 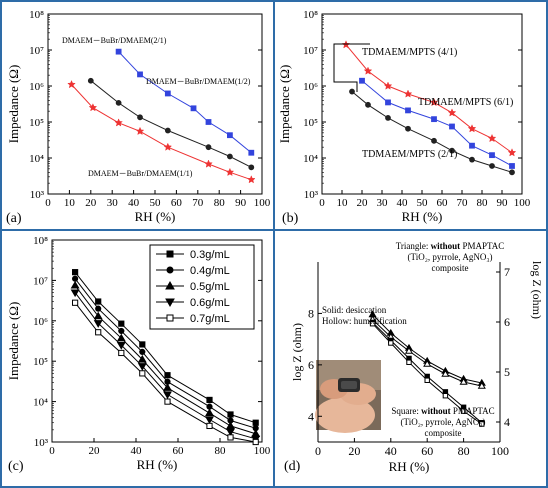 I want to click on x-tick-label: 100, so click(x=262, y=203).